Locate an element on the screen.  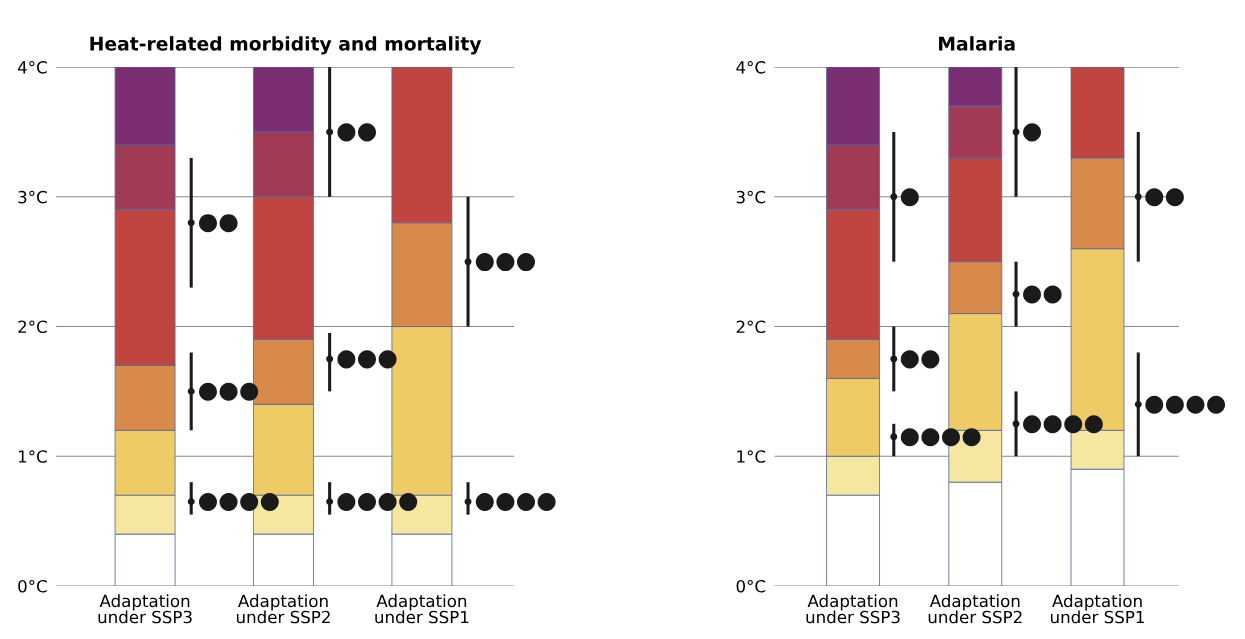
chart-title: Heat-related morbidity and mortality is located at coordinates (286, 45).